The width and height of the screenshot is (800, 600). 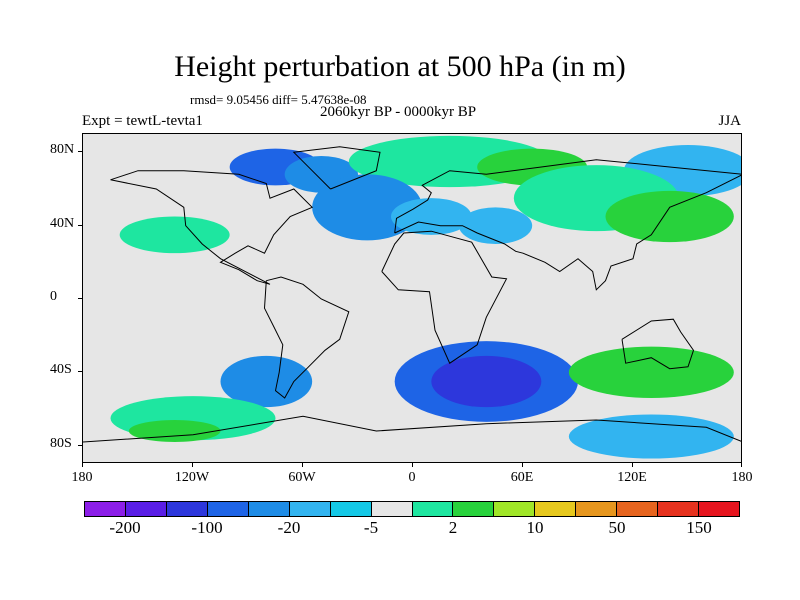 I want to click on colorbar-label: 2, so click(x=453, y=527).